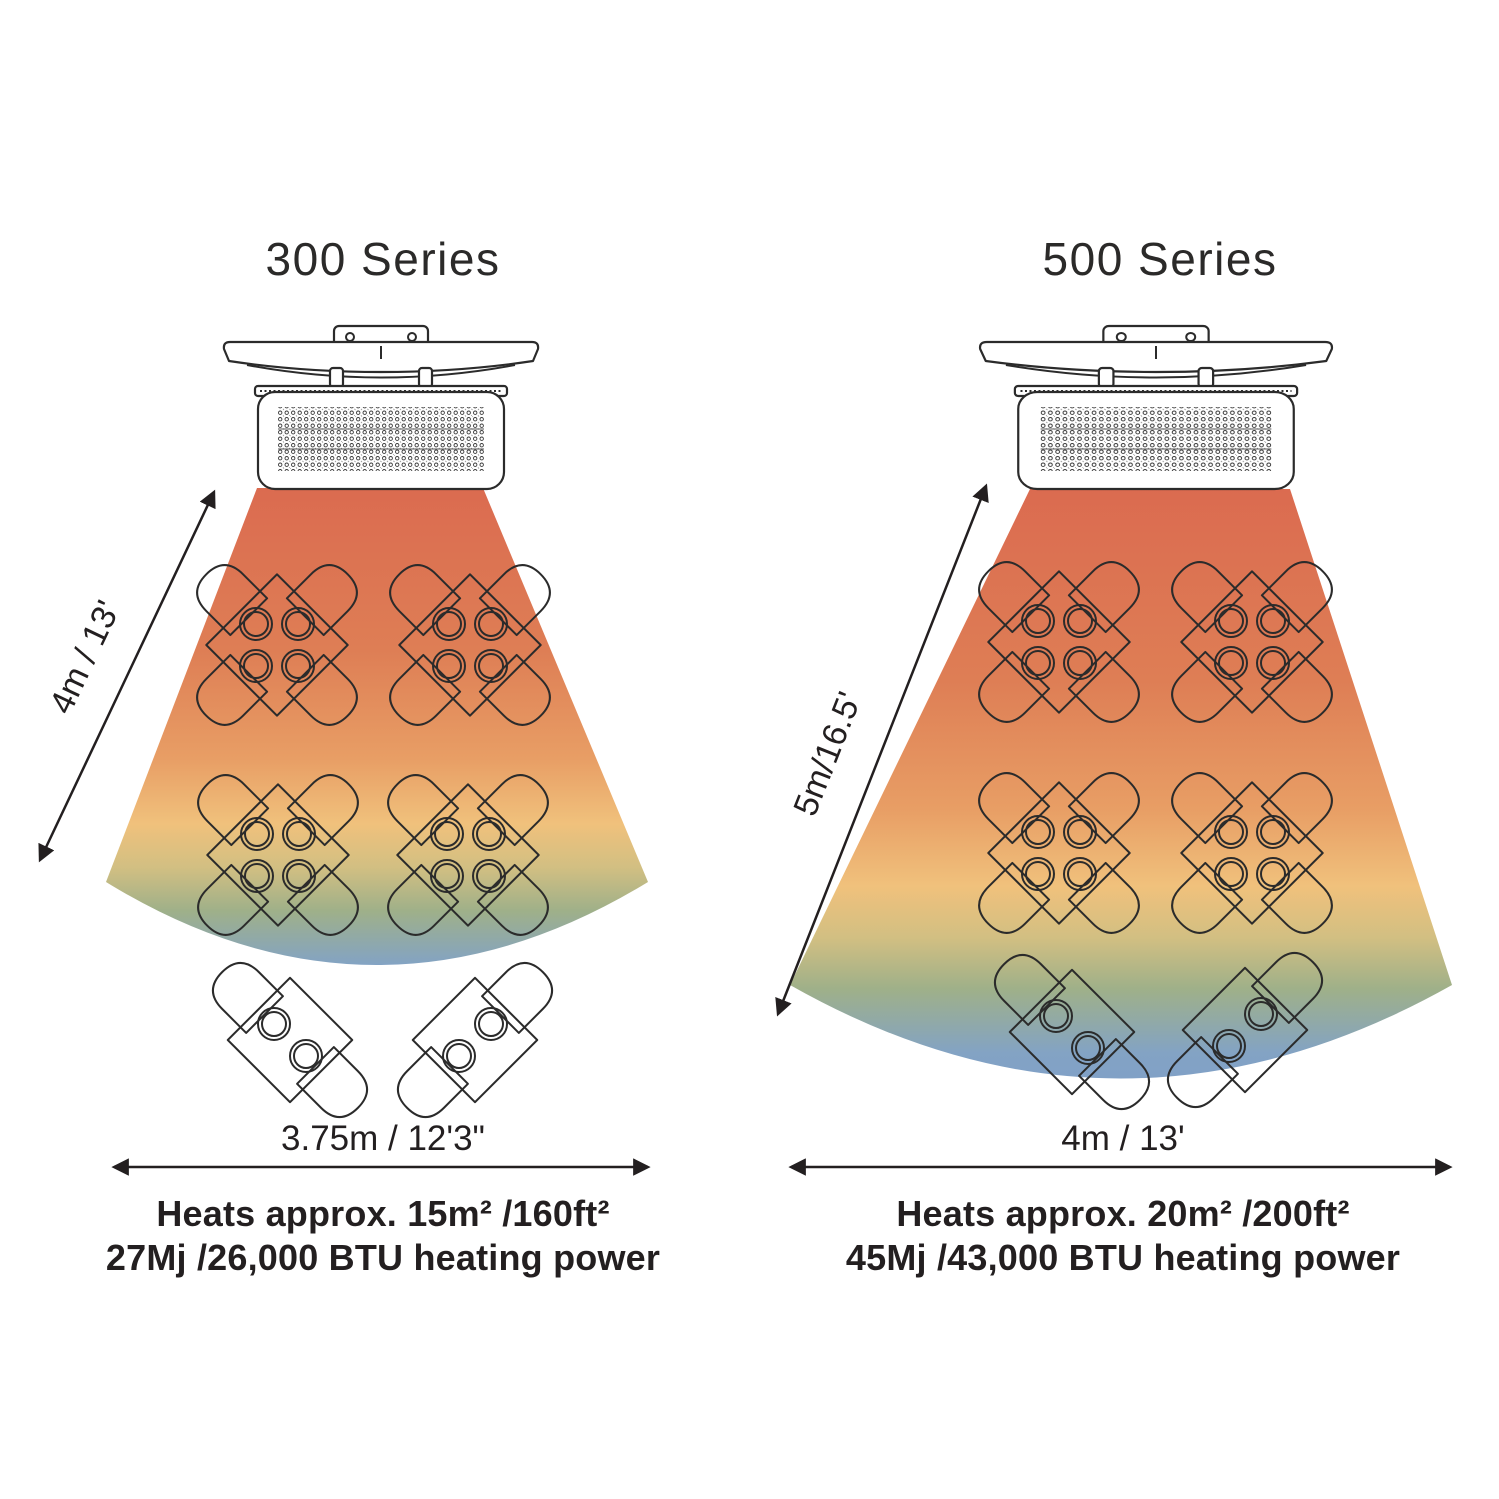 Image resolution: width=1499 pixels, height=1499 pixels. Describe the element at coordinates (1160, 259) in the screenshot. I see `panel-title-500: 500 Series` at that location.